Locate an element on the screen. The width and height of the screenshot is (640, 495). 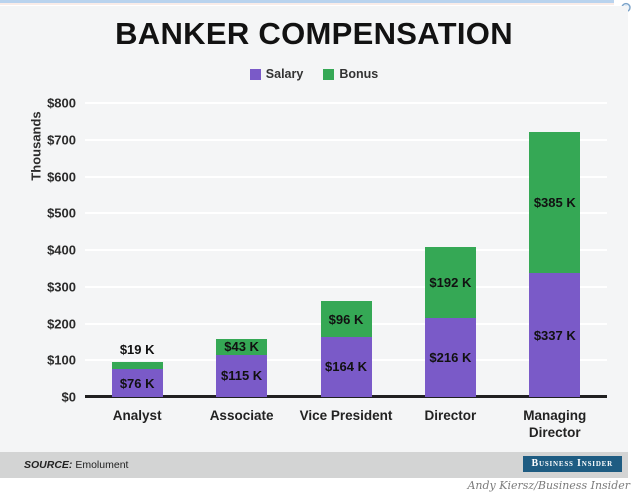
x-tick-label: Associate is located at coordinates (241, 415).